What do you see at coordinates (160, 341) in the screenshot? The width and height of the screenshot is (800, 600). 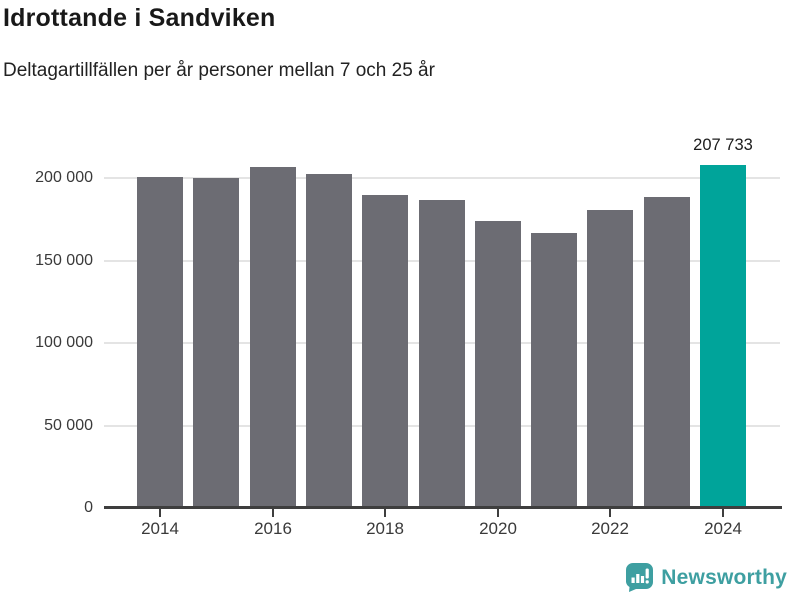 I see `bar-2014` at bounding box center [160, 341].